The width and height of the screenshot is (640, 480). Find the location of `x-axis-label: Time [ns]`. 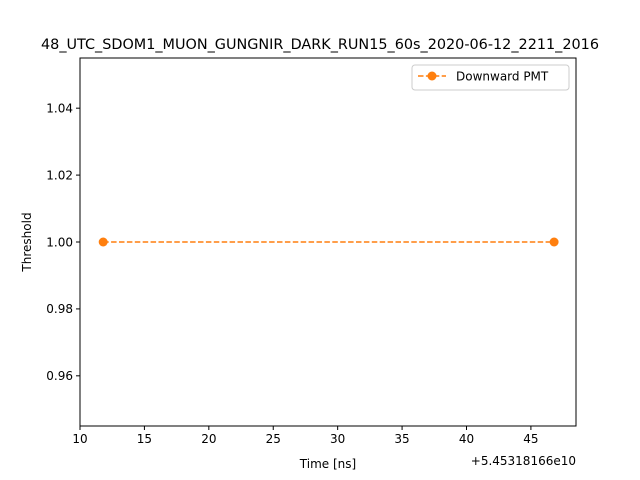

x-axis-label: Time [ns] is located at coordinates (327, 464).